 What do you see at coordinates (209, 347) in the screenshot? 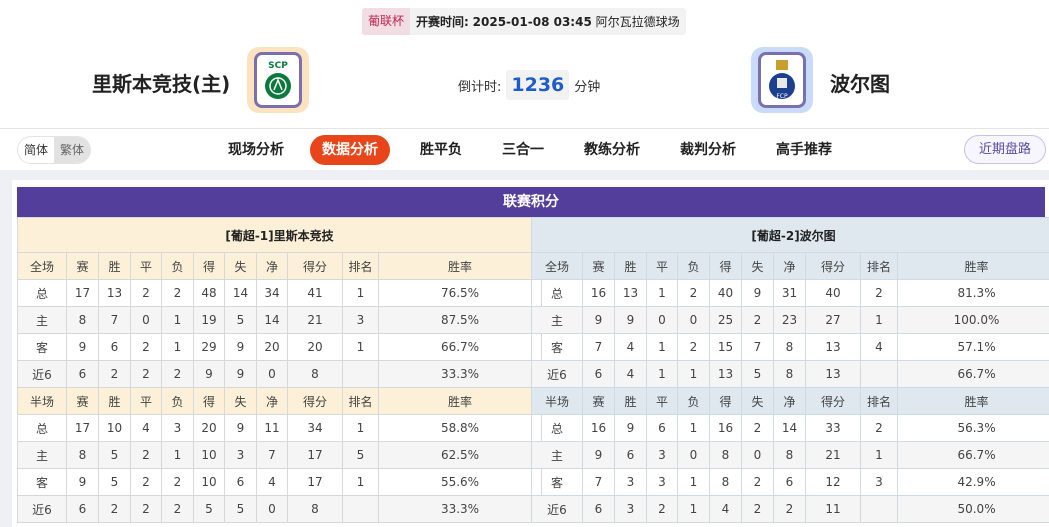
I see `table-cell: 29` at bounding box center [209, 347].